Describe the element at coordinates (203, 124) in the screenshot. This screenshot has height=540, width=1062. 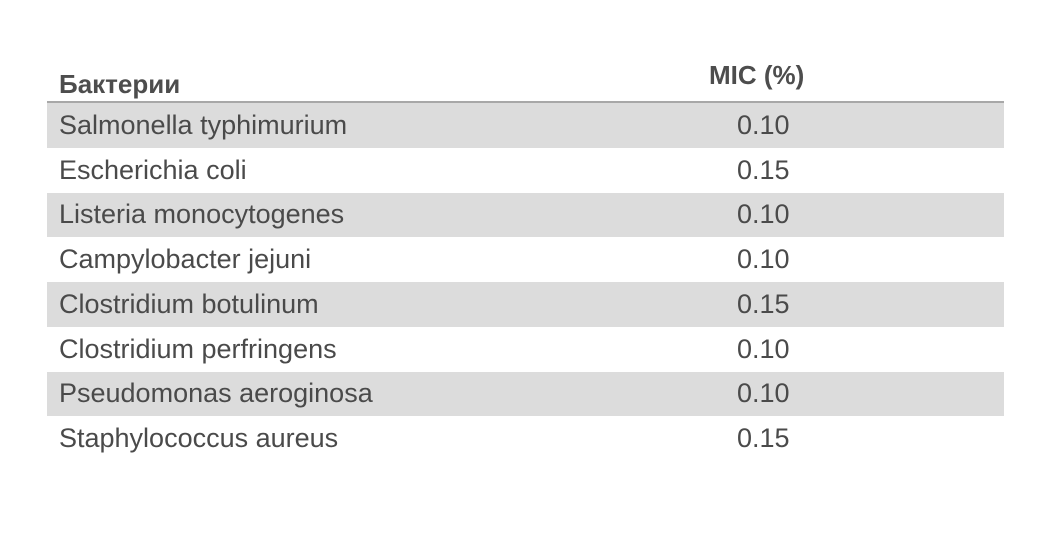
I see `bacteria-name-cell: Salmonella typhimurium` at that location.